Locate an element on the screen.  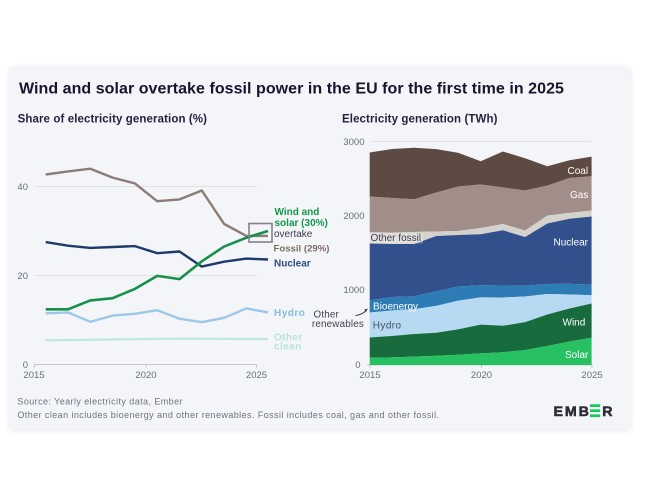
svg-text: Solar is located at coordinates (577, 355).